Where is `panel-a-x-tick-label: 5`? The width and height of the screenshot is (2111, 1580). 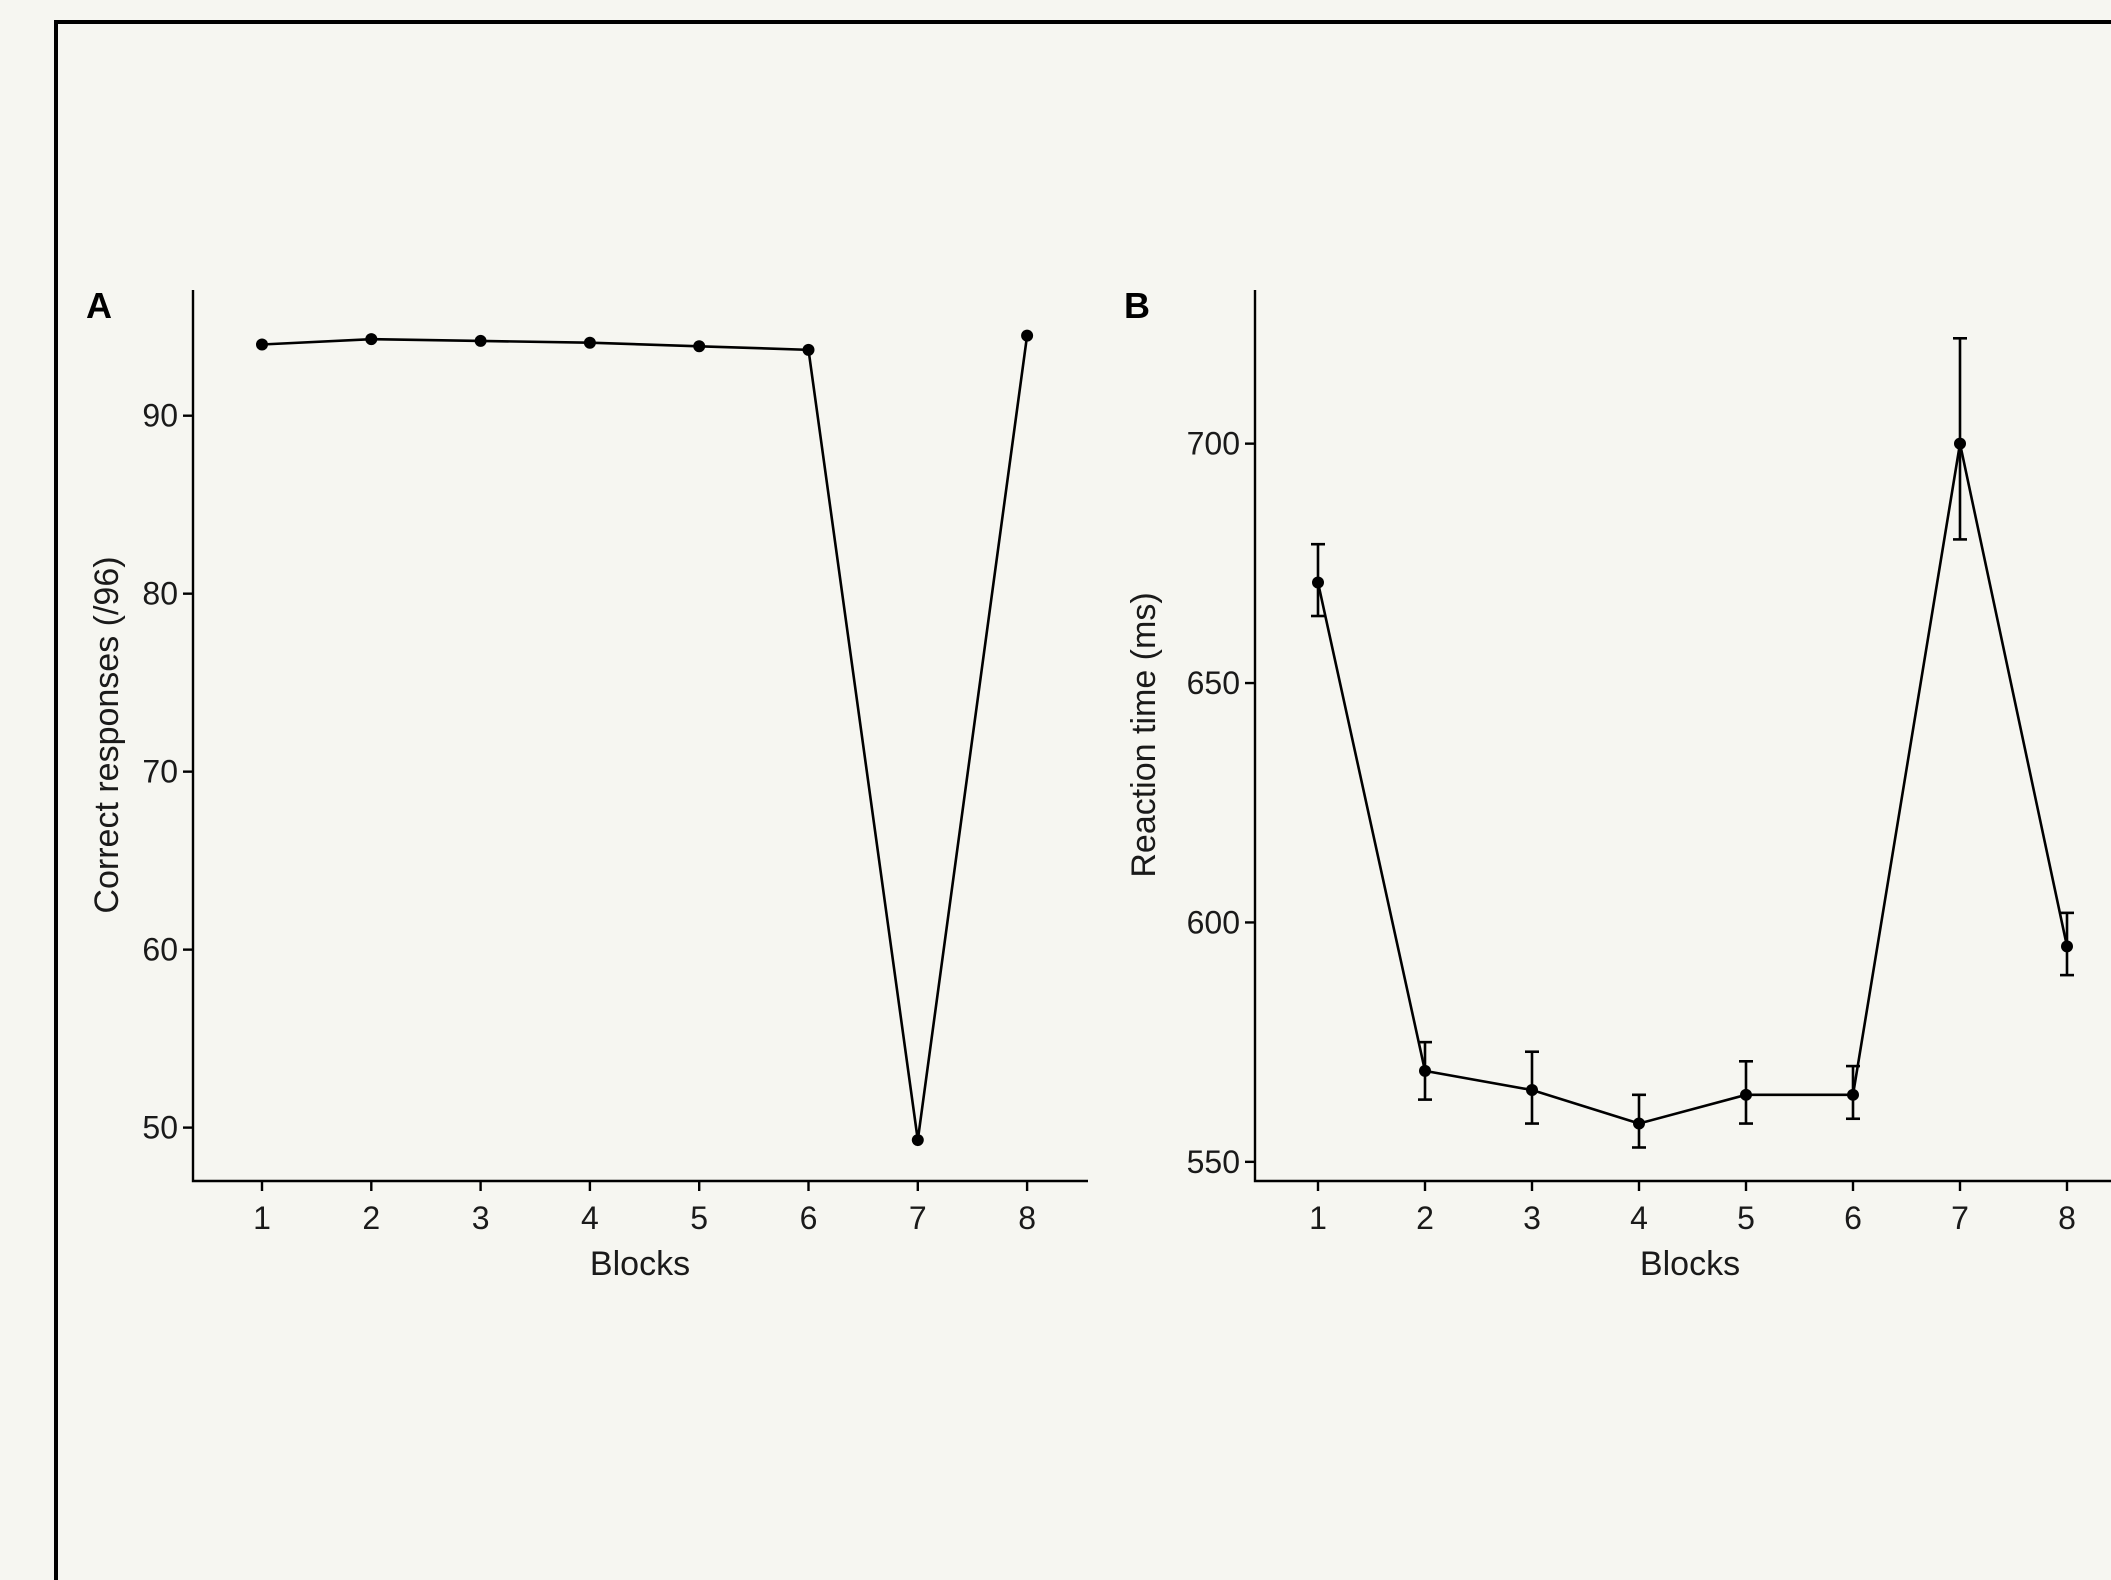 panel-a-x-tick-label: 5 is located at coordinates (699, 1218).